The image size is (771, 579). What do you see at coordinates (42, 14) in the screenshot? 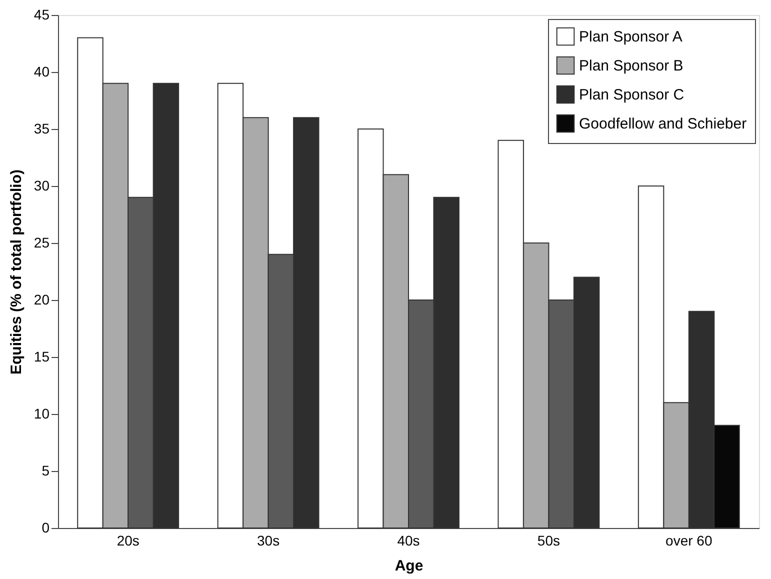
I see `y-tick-label: 45` at bounding box center [42, 14].